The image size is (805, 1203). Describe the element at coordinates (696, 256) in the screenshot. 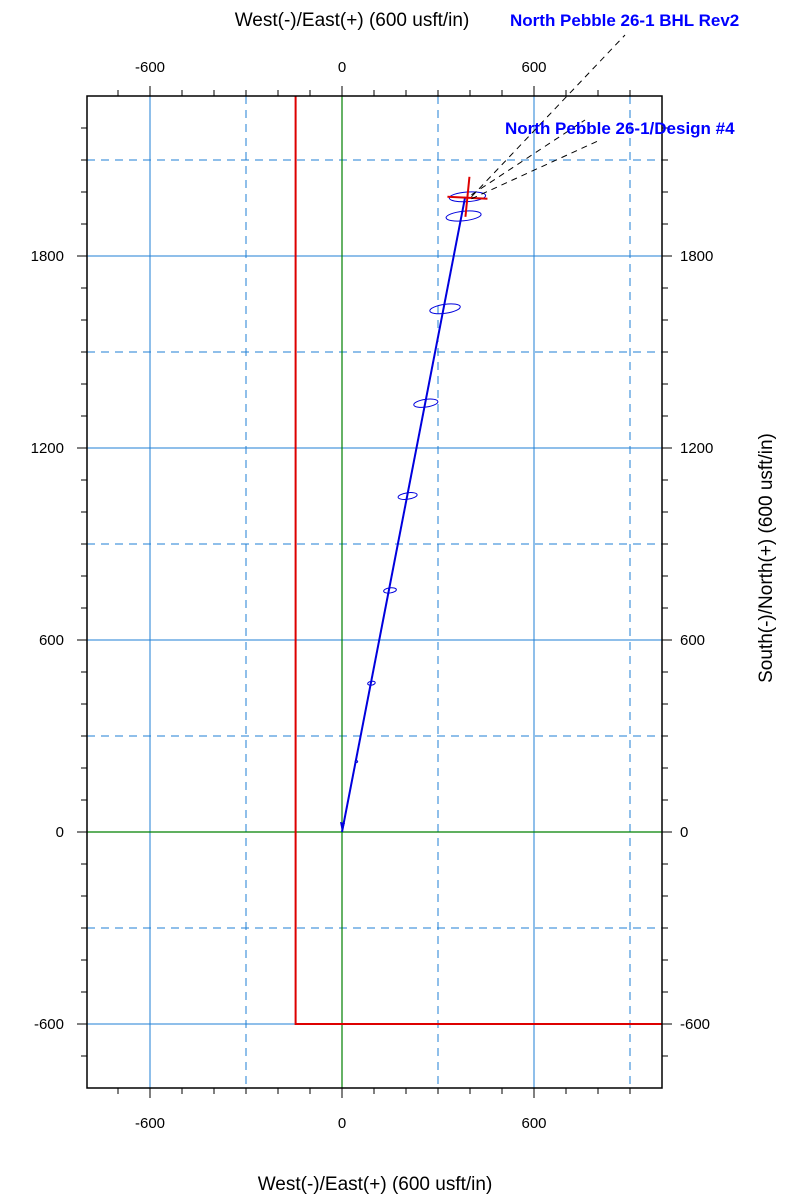

I see `y-tick-label-right: 1800` at that location.